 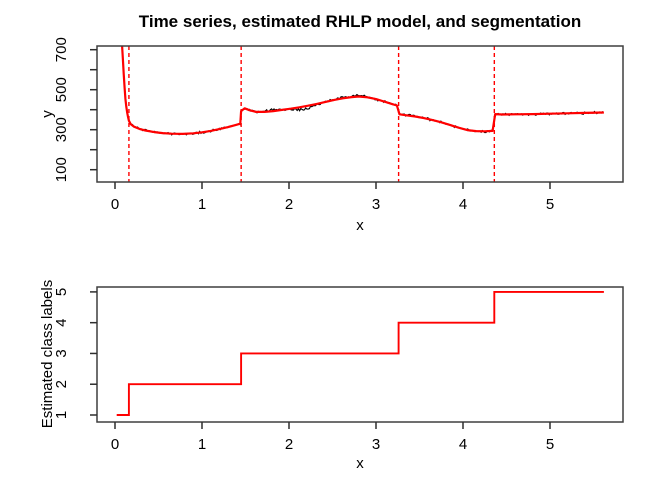 What do you see at coordinates (61, 292) in the screenshot?
I see `y-tick-label: 5` at bounding box center [61, 292].